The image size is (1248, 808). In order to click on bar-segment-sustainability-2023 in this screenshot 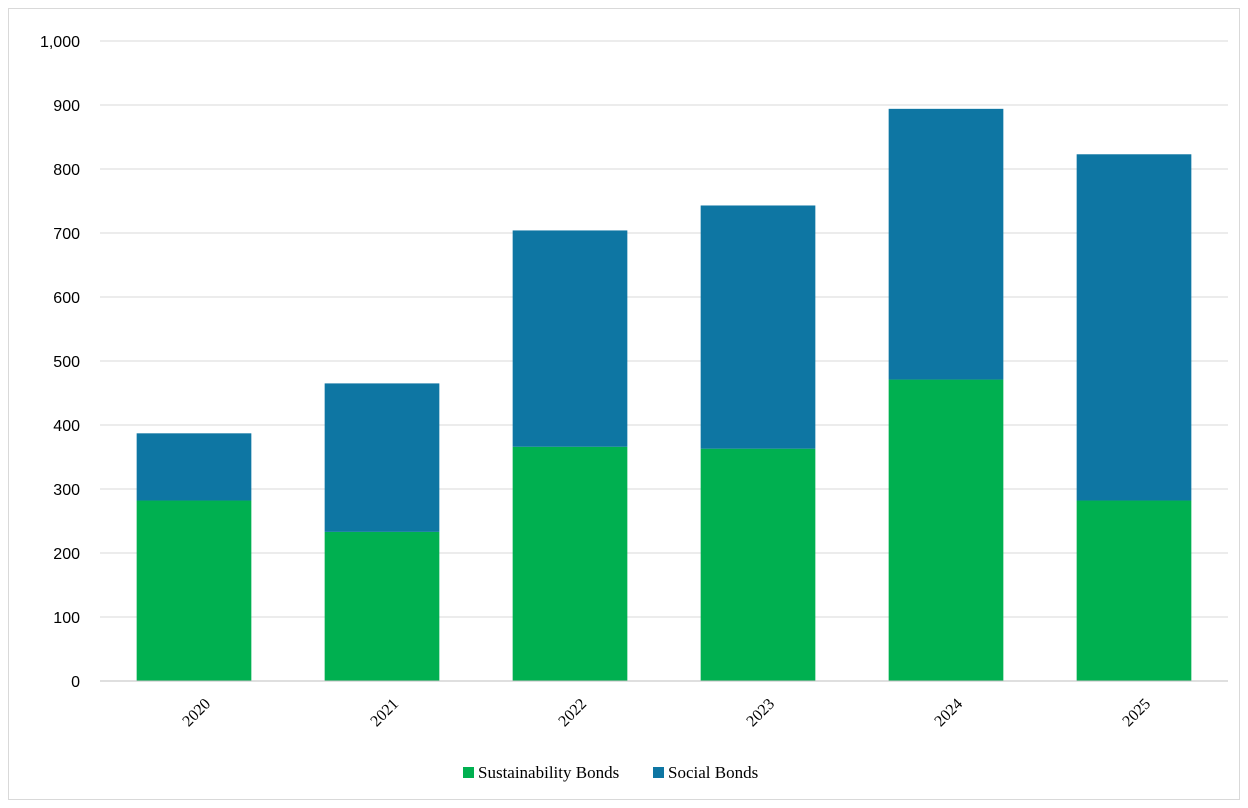, I will do `click(758, 565)`.